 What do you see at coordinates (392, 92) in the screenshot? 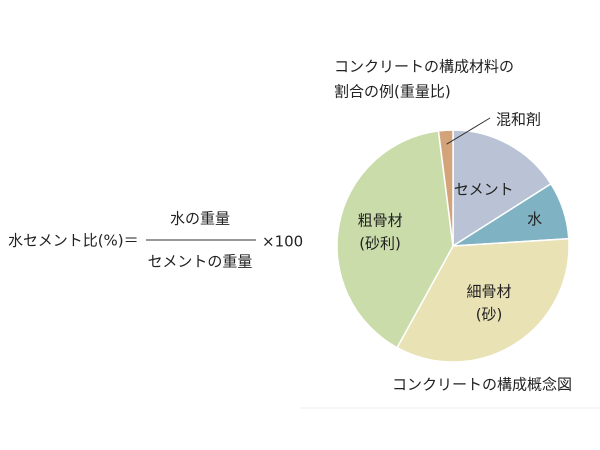
I see `chart-subtitle: 割合の例(重量比)` at bounding box center [392, 92].